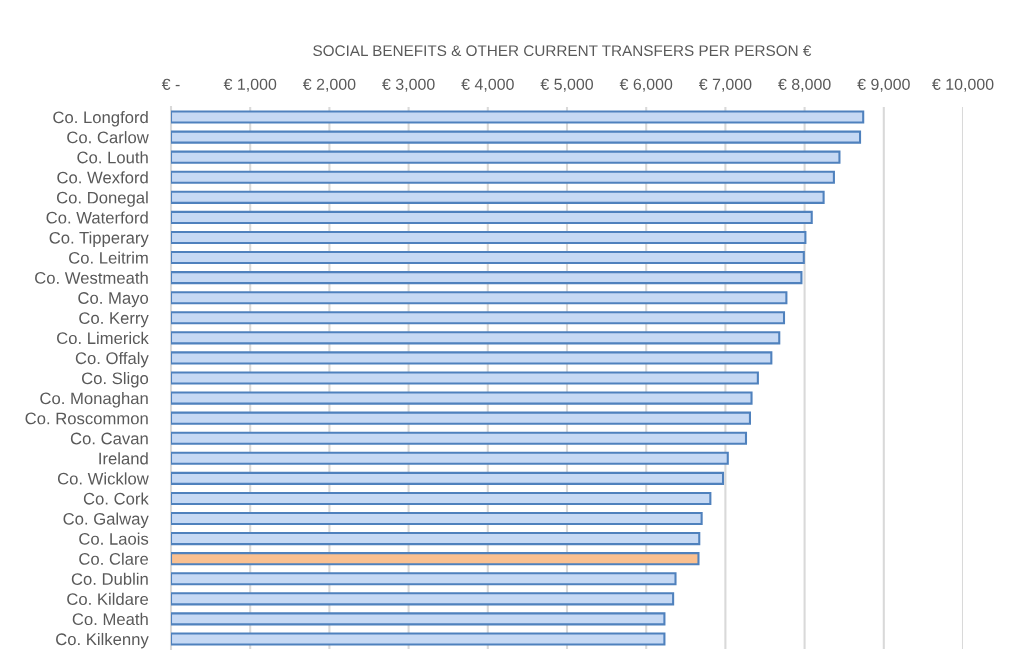 The image size is (1014, 664). What do you see at coordinates (329, 85) in the screenshot?
I see `x-tick-label: € 2,000` at bounding box center [329, 85].